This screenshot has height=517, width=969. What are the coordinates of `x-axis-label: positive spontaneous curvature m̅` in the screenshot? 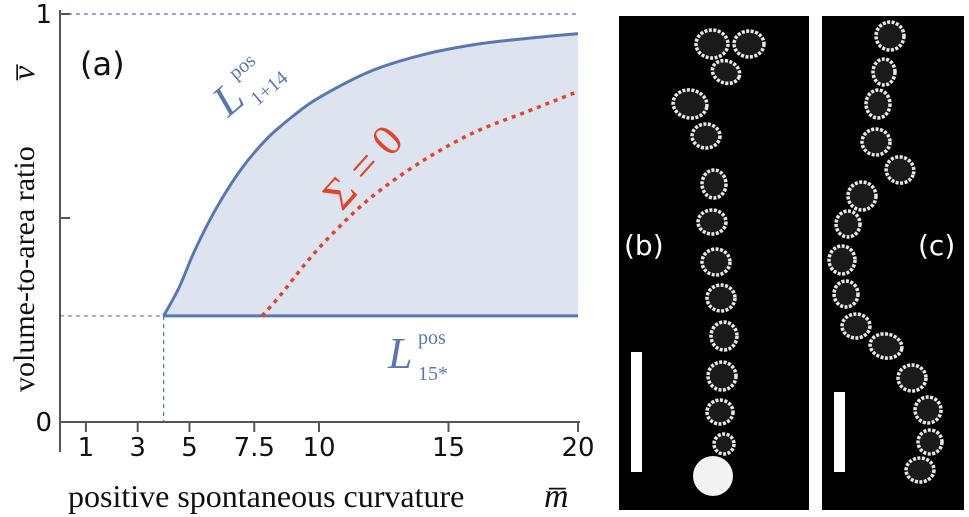 It's located at (318, 496).